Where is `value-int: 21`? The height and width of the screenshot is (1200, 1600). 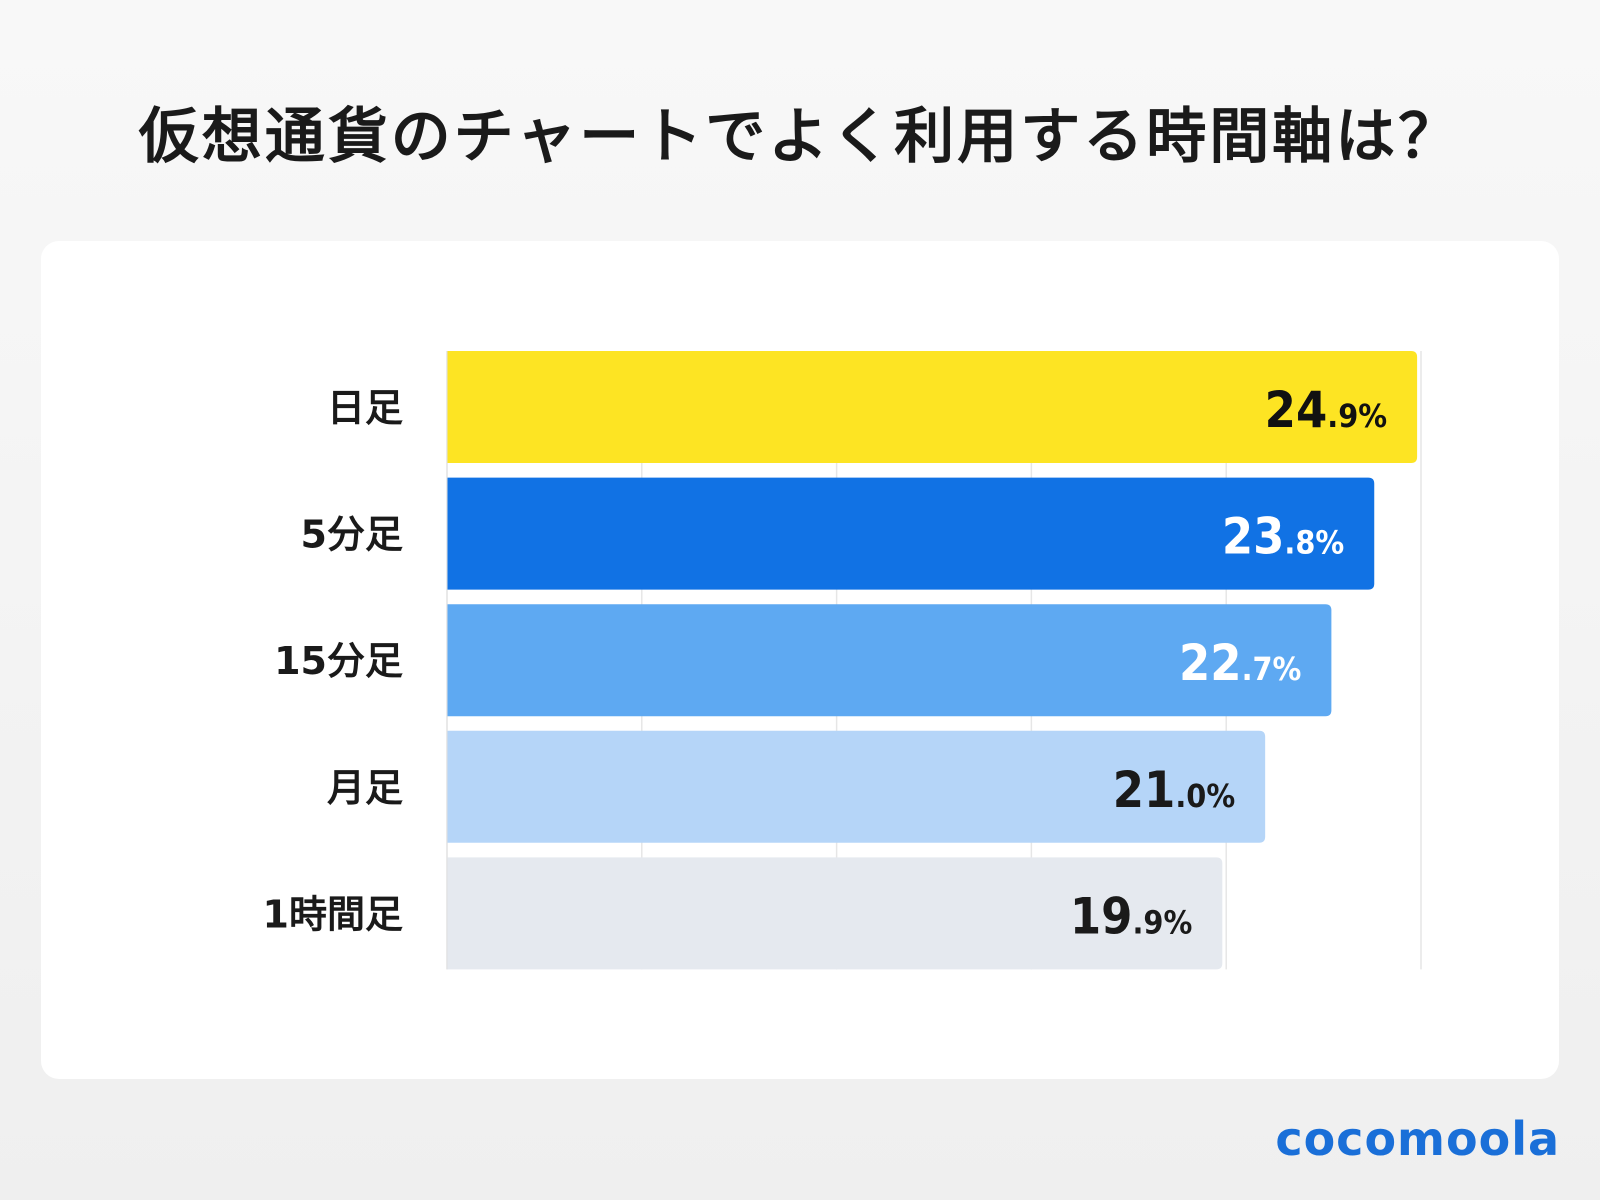
value-int: 21 is located at coordinates (1144, 790).